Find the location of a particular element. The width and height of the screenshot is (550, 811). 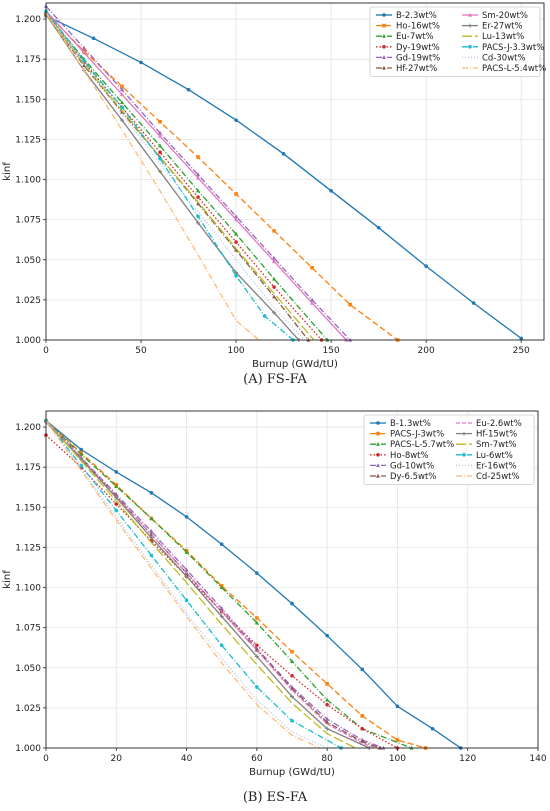

legend-label: Gd-10wt% is located at coordinates (412, 466).